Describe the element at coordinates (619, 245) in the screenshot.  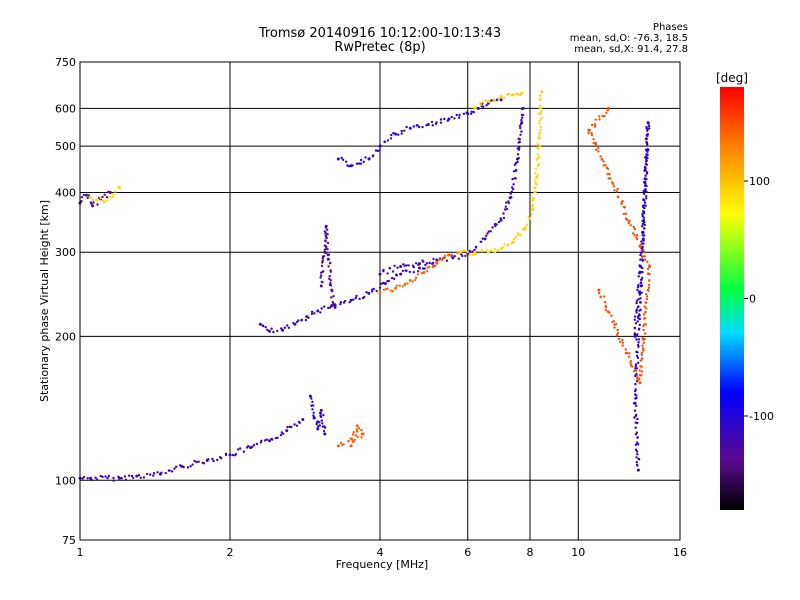
I see `trace-right-warm` at that location.